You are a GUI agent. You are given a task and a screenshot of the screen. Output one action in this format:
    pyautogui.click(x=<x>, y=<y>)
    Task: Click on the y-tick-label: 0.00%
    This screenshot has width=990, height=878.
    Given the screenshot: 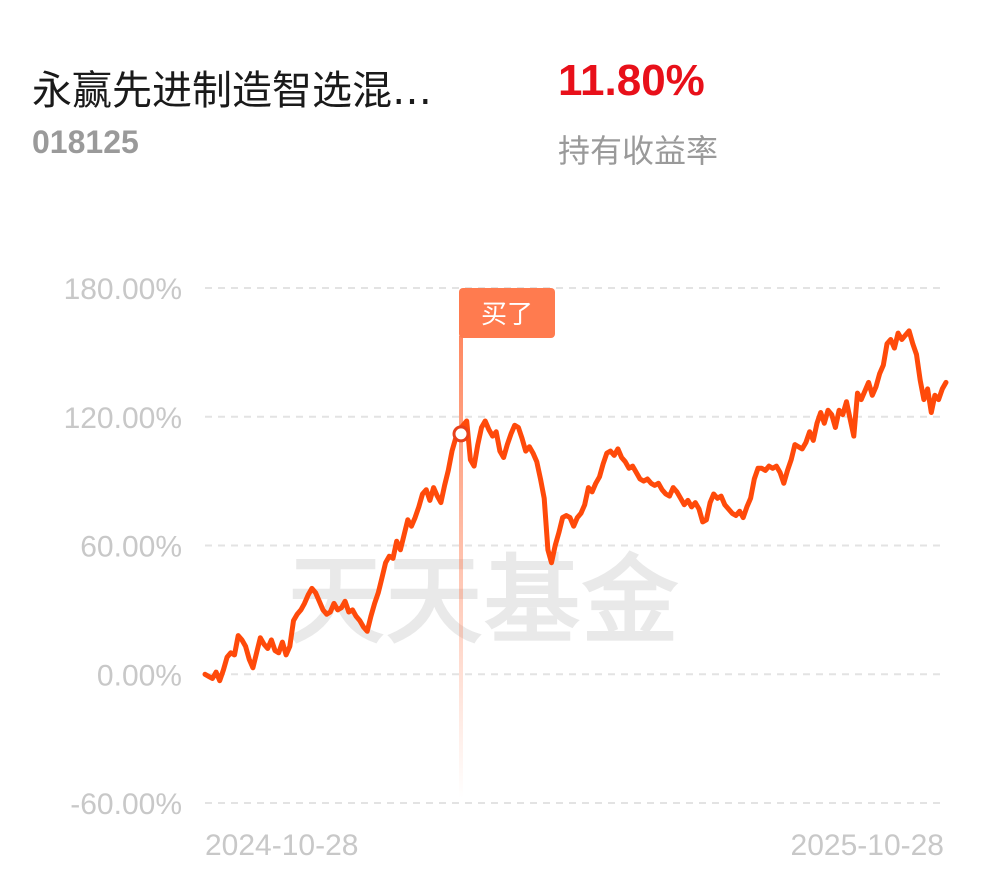 What is the action you would take?
    pyautogui.click(x=139, y=675)
    